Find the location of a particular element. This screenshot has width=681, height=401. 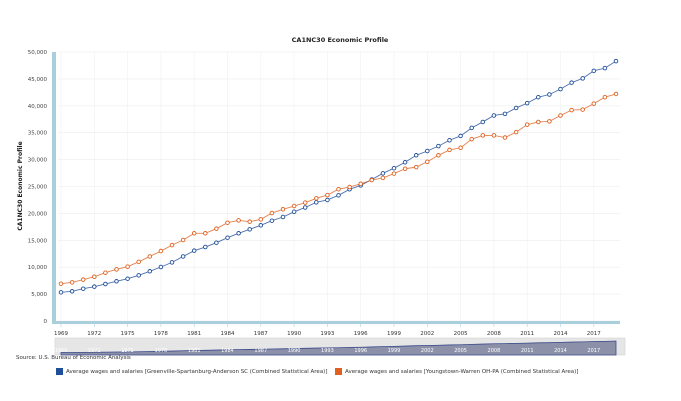

y-tick-label: 40,000 is located at coordinates (38, 107).